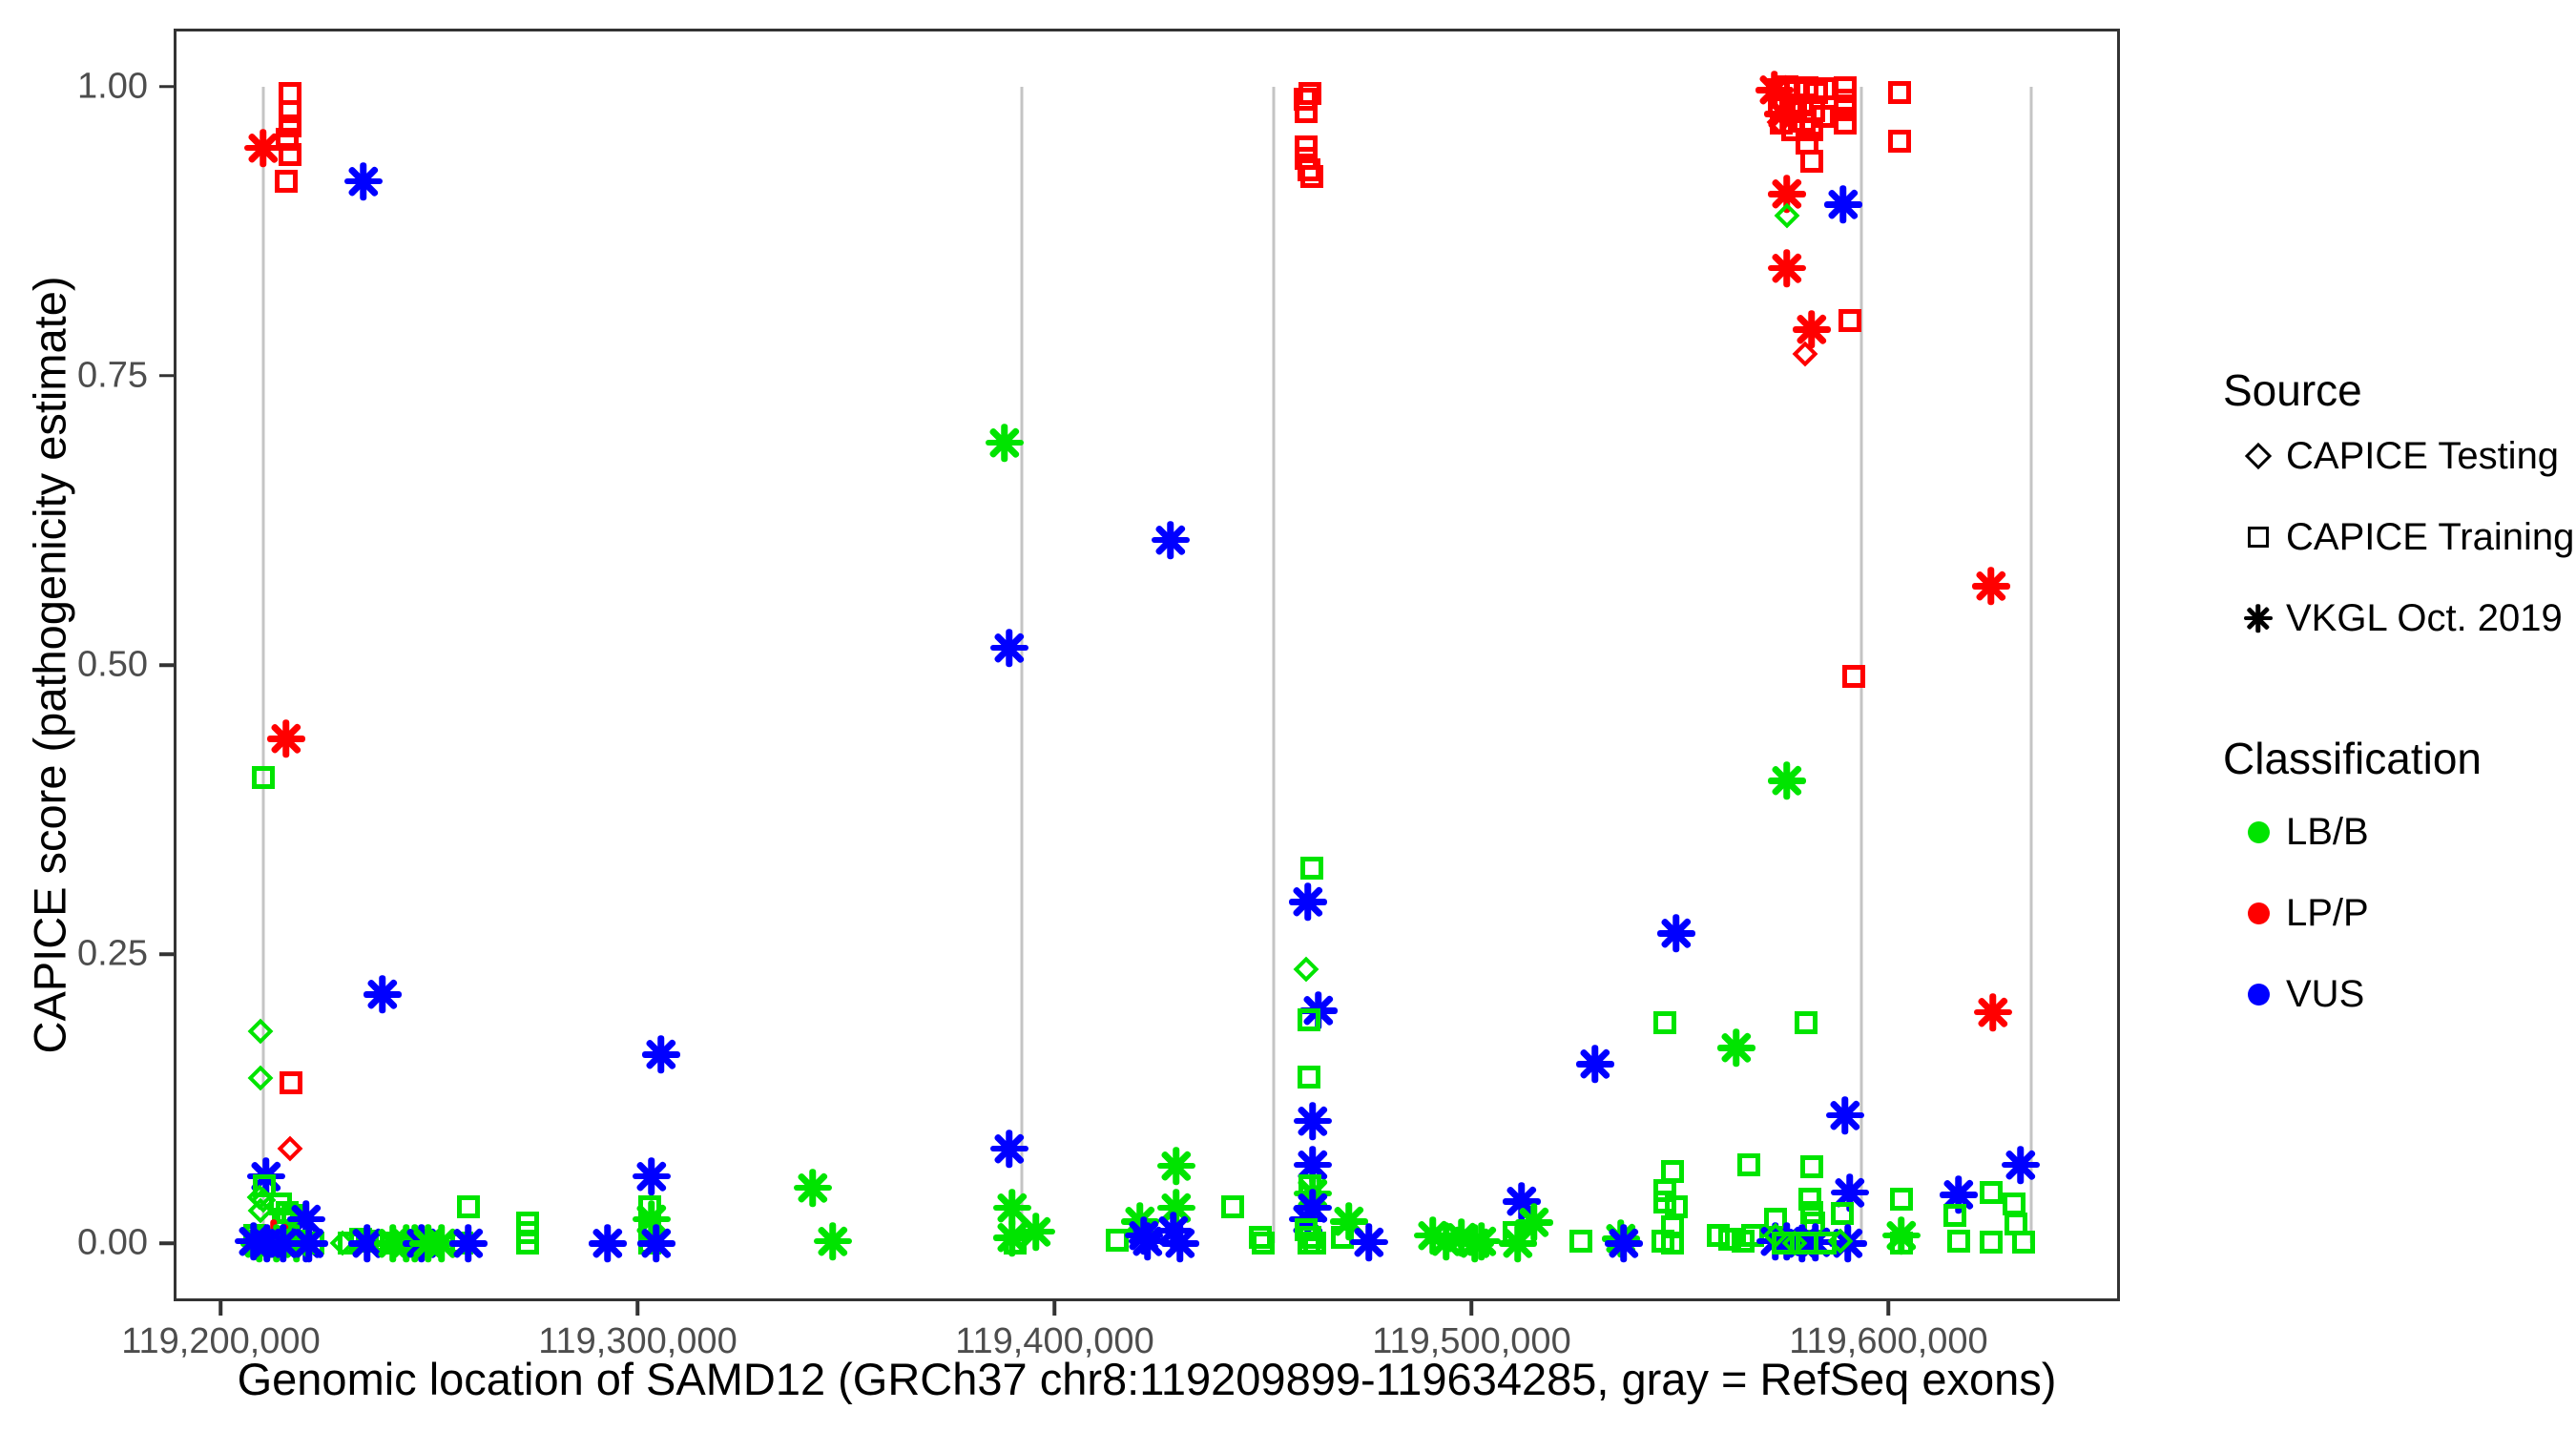  What do you see at coordinates (2258, 831) in the screenshot?
I see `green-dot-icon` at bounding box center [2258, 831].